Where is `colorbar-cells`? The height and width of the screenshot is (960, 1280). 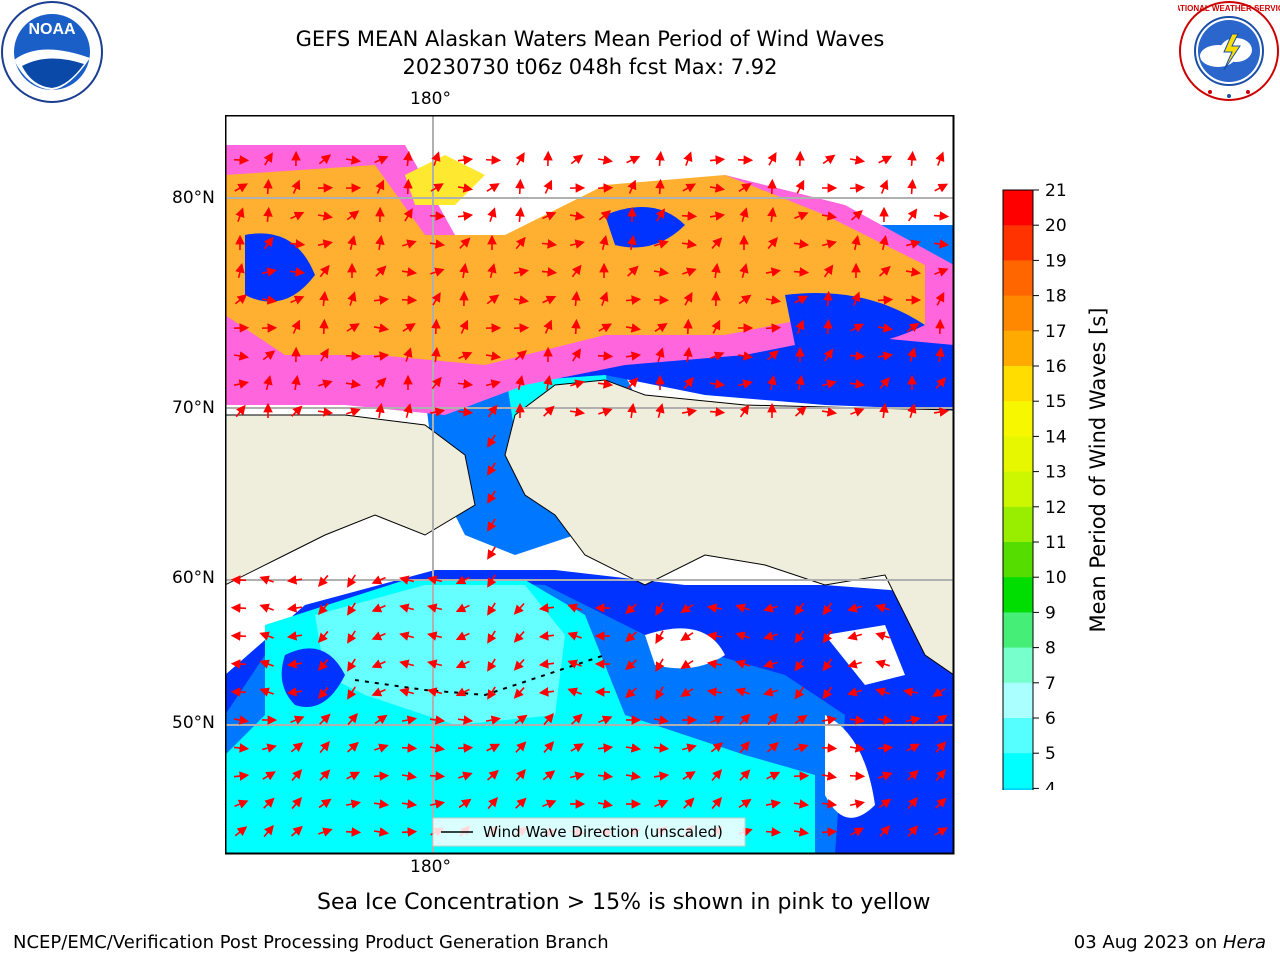
colorbar-cells is located at coordinates (1018, 489).